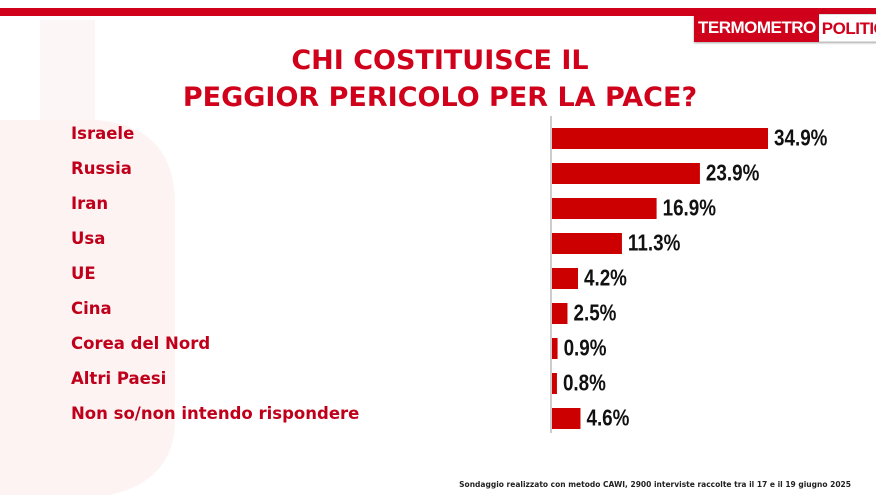 This screenshot has height=495, width=876. What do you see at coordinates (90, 203) in the screenshot?
I see `category-label: Iran` at bounding box center [90, 203].